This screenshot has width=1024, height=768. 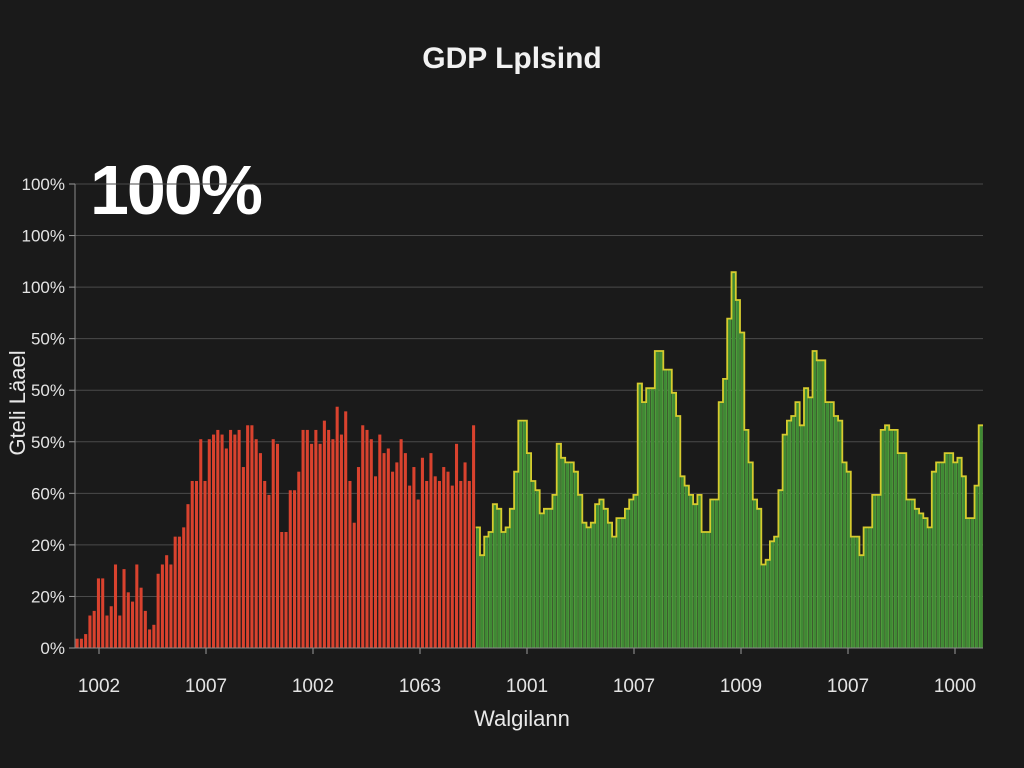 What do you see at coordinates (522, 718) in the screenshot?
I see `x-axis-label: Walgilann` at bounding box center [522, 718].